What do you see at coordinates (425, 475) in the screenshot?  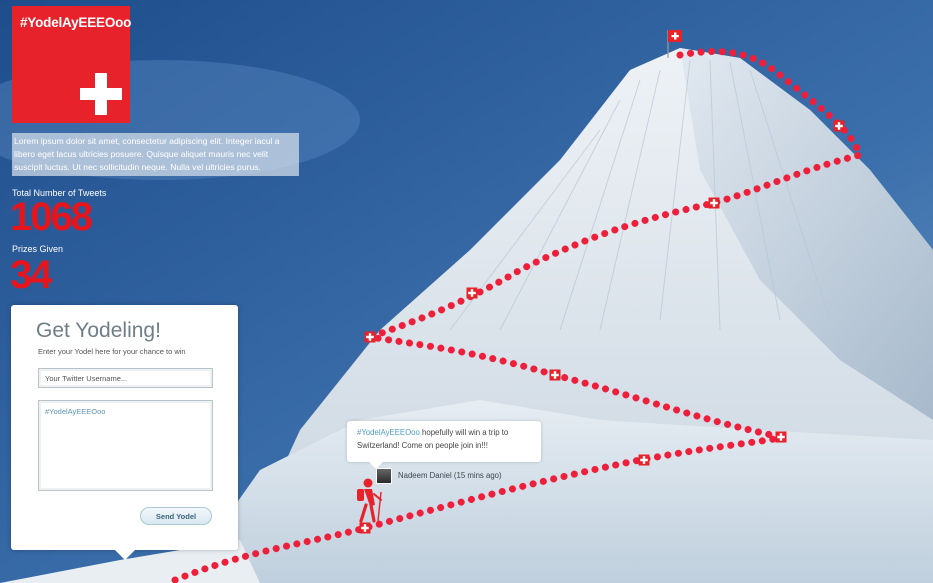 I see `tweet-author-name: Nadeem Daniel` at bounding box center [425, 475].